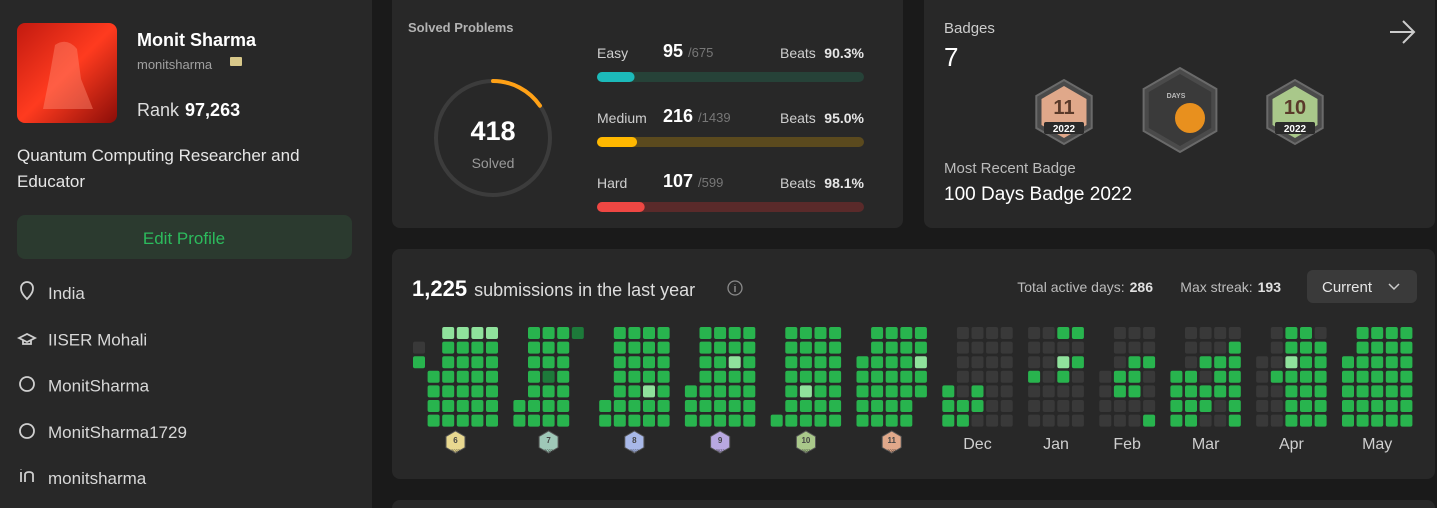 Image resolution: width=1437 pixels, height=508 pixels. Describe the element at coordinates (99, 386) in the screenshot. I see `detail-link: MonitSharma` at that location.